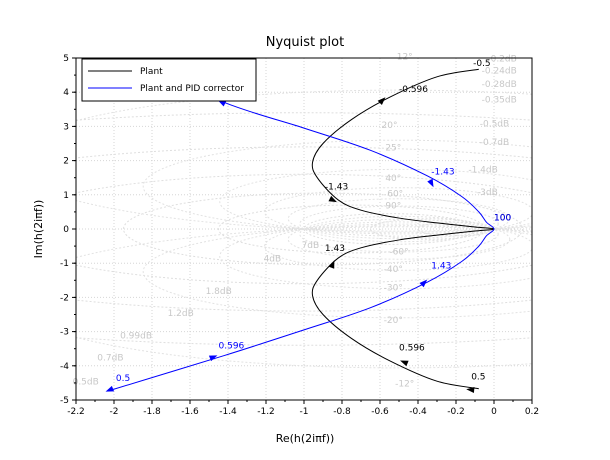 Image resolution: width=610 pixels, height=460 pixels. Describe the element at coordinates (499, 71) in the screenshot. I see `magnitude-grid-label: -0.24dB` at that location.